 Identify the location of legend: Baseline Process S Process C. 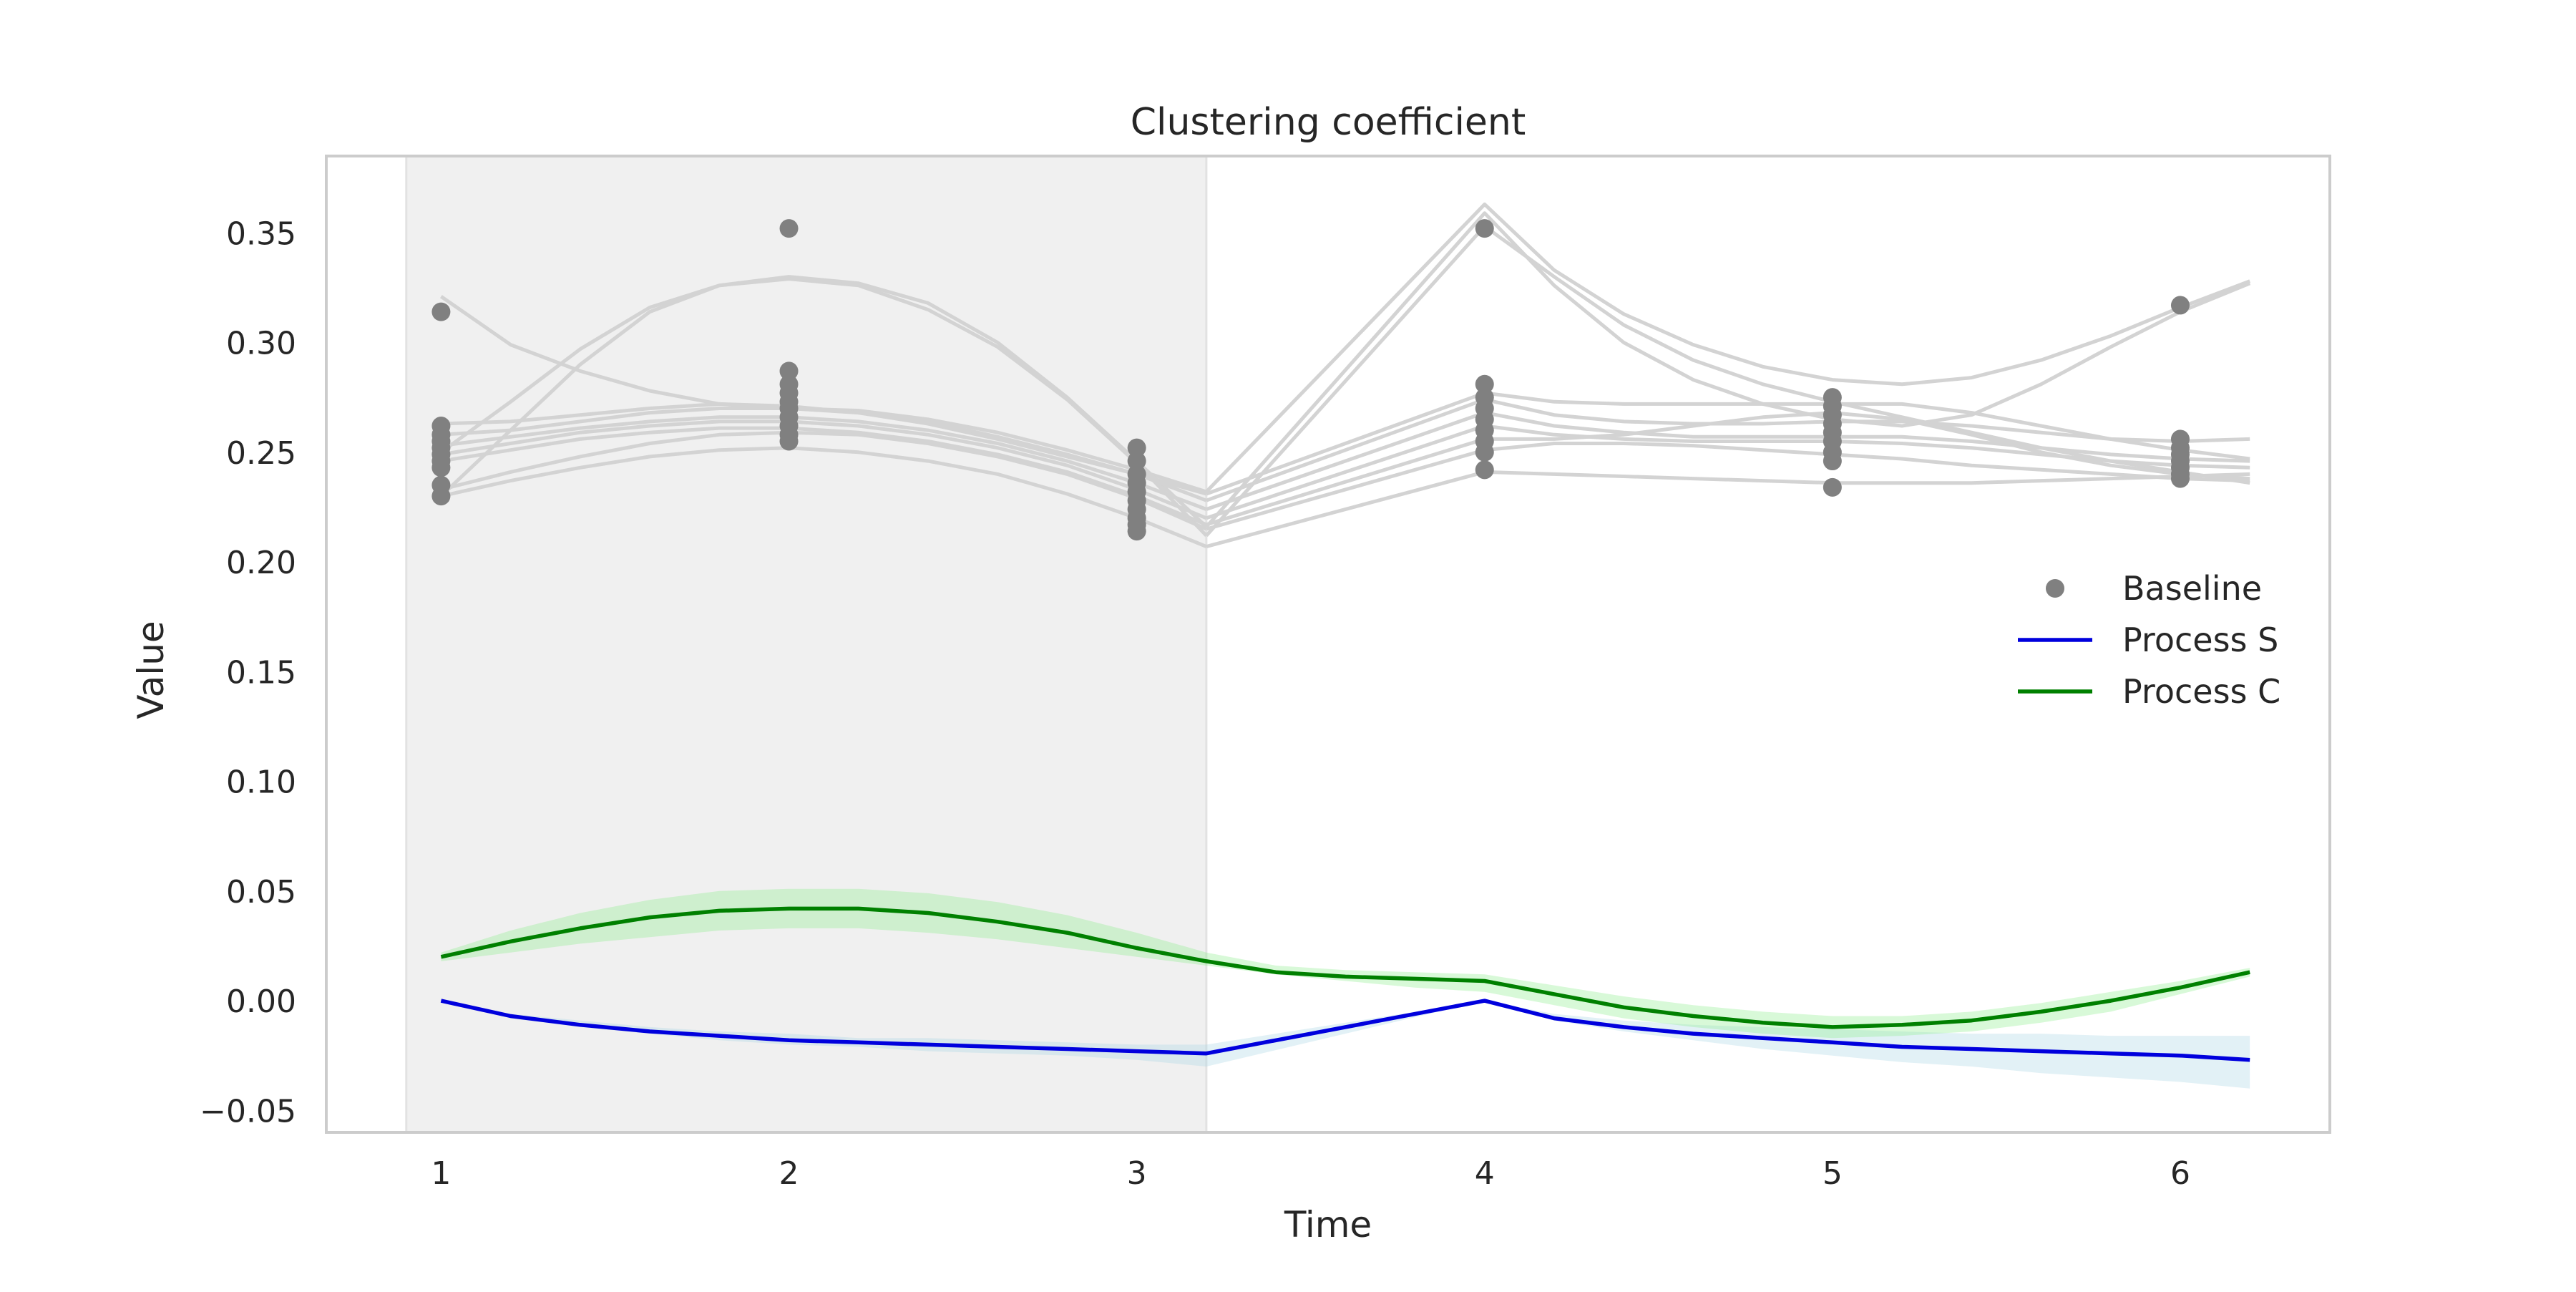
(2149, 640).